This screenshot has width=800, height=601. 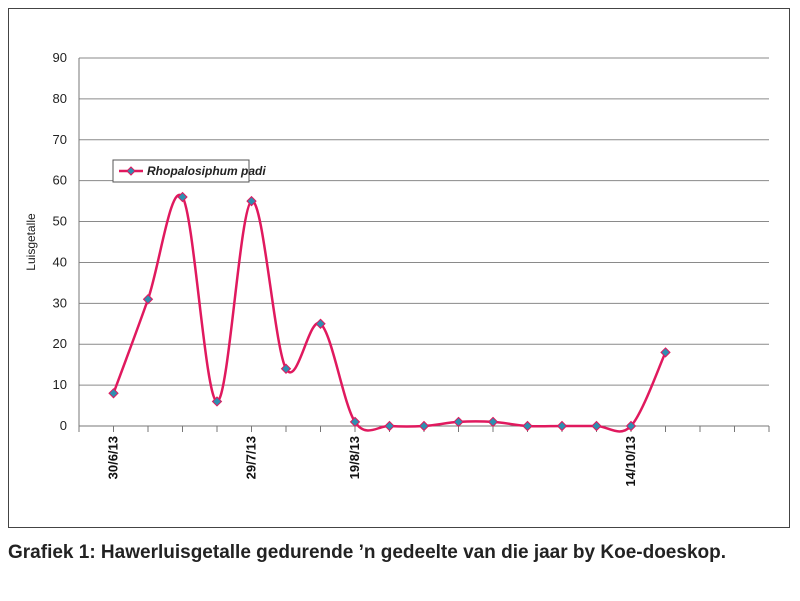 I want to click on x-tick-label: 19/8/13, so click(x=354, y=457).